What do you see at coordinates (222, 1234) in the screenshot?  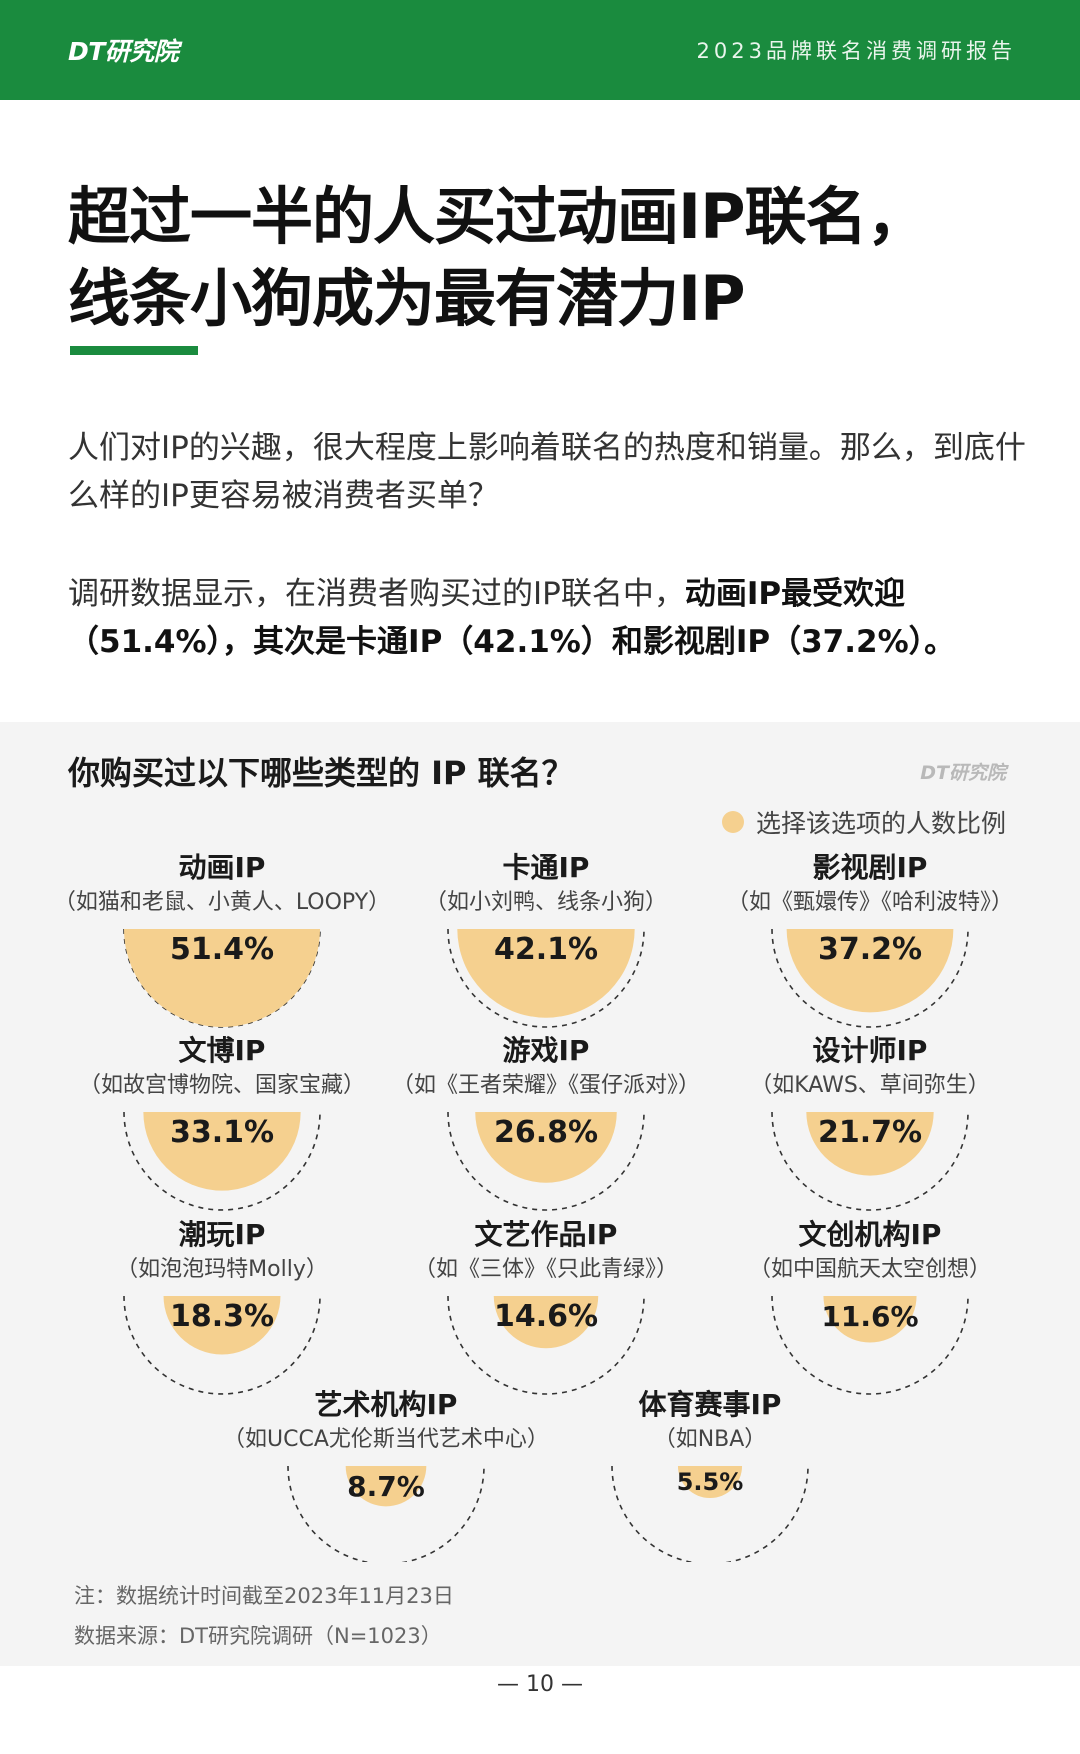 I see `category-label: 潮玩IP` at bounding box center [222, 1234].